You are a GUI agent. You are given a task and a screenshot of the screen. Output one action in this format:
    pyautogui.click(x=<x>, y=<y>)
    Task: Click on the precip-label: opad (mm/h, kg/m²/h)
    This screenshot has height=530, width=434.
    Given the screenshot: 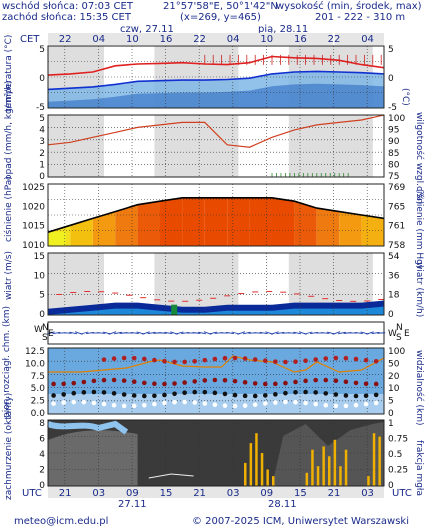 What is the action you would take?
    pyautogui.click(x=9, y=130)
    